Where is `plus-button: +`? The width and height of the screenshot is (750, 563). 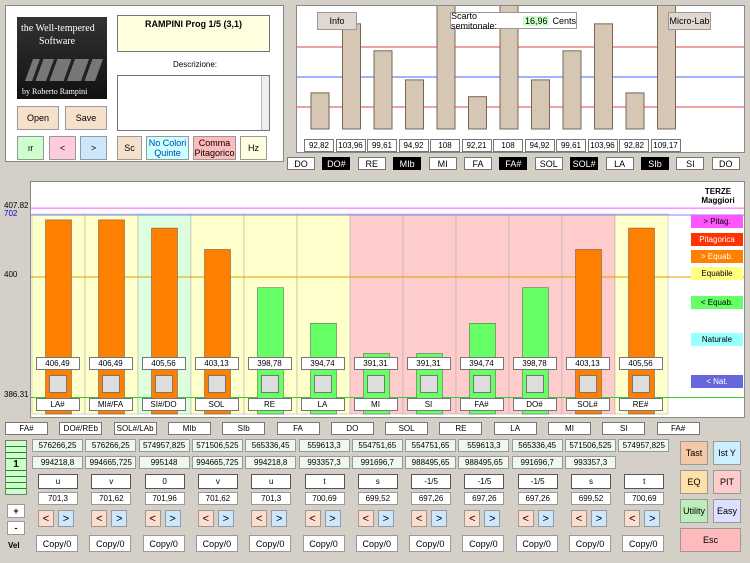
plus-button: + is located at coordinates (16, 511).